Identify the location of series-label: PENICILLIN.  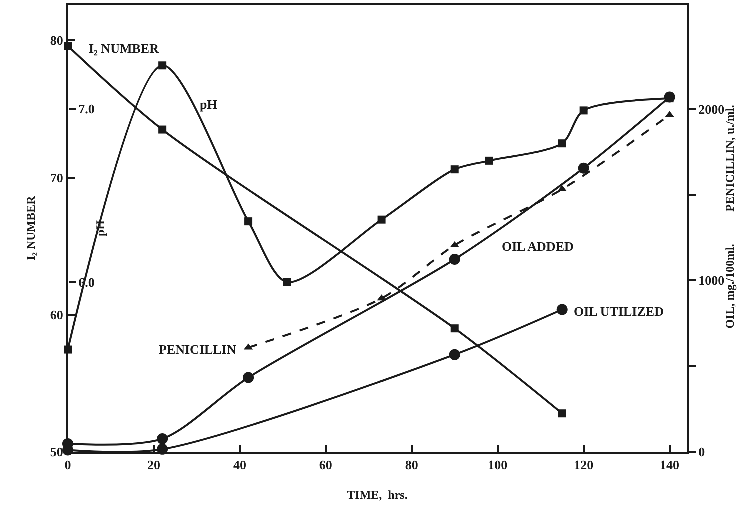
(198, 349).